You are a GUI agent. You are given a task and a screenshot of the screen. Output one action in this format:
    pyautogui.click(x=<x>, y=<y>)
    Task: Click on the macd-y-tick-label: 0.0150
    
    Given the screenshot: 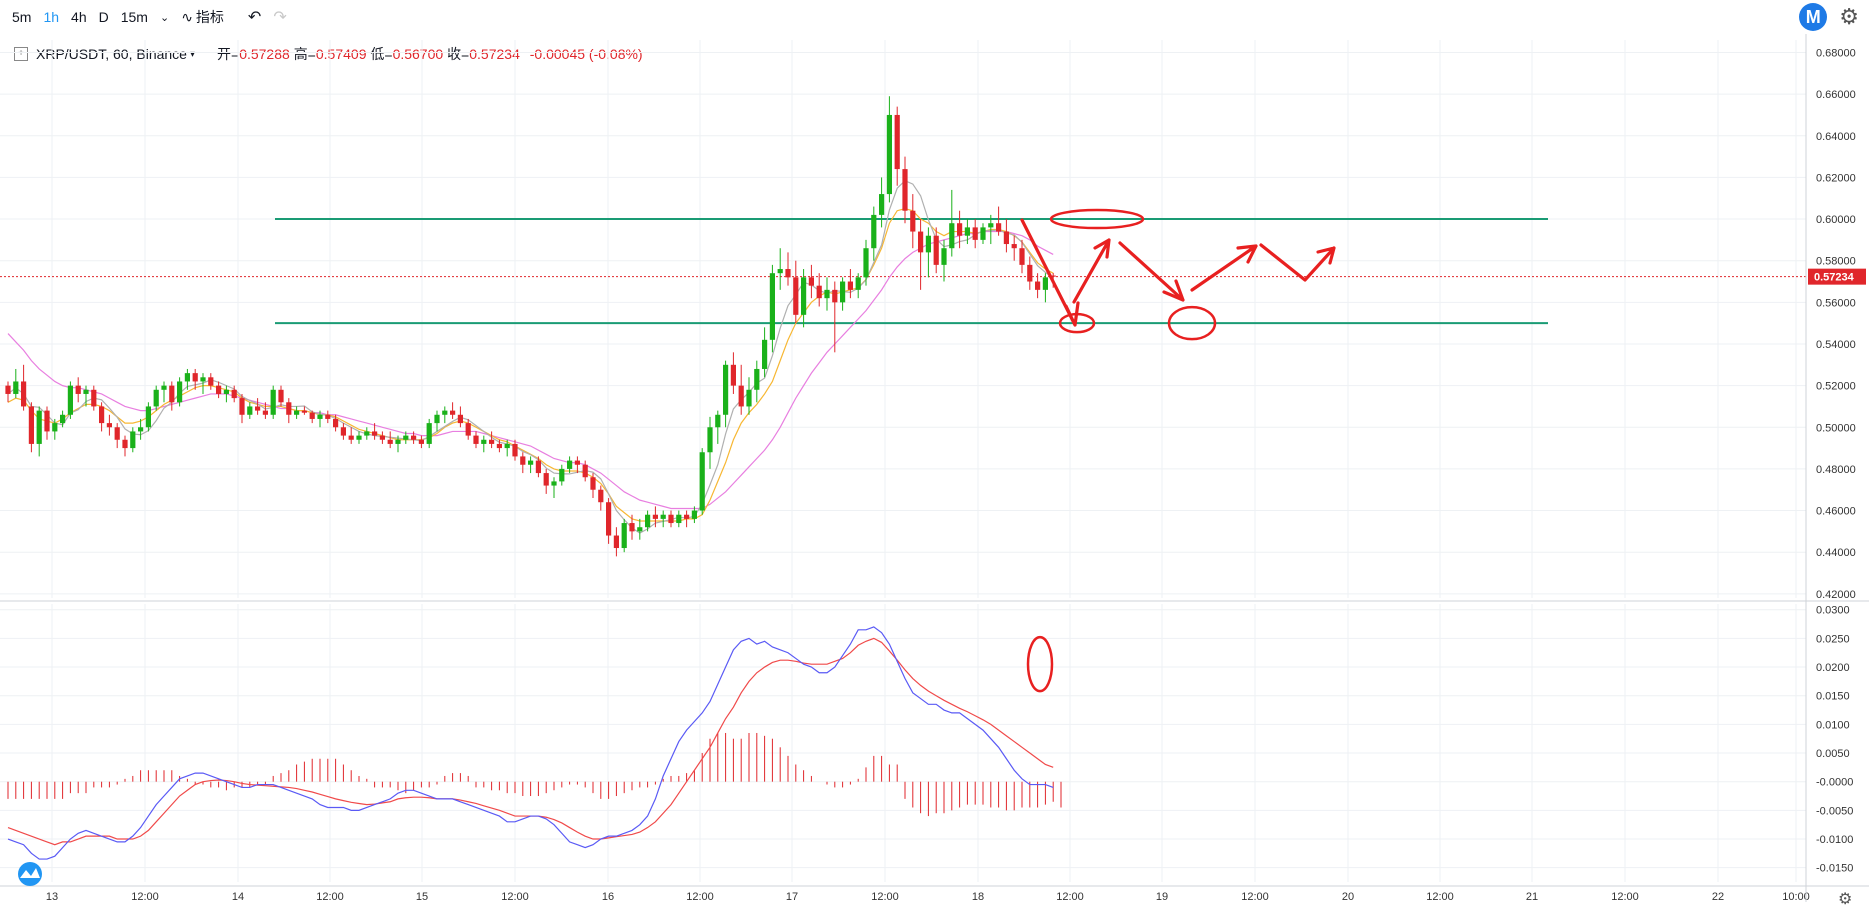 What is the action you would take?
    pyautogui.click(x=1833, y=697)
    